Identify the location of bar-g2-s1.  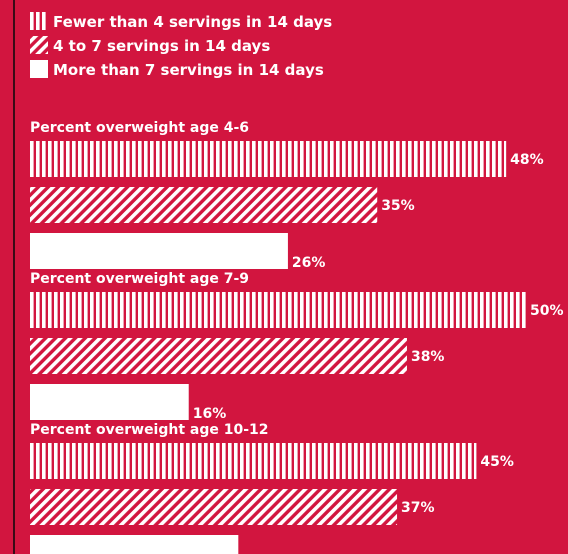
(278, 310).